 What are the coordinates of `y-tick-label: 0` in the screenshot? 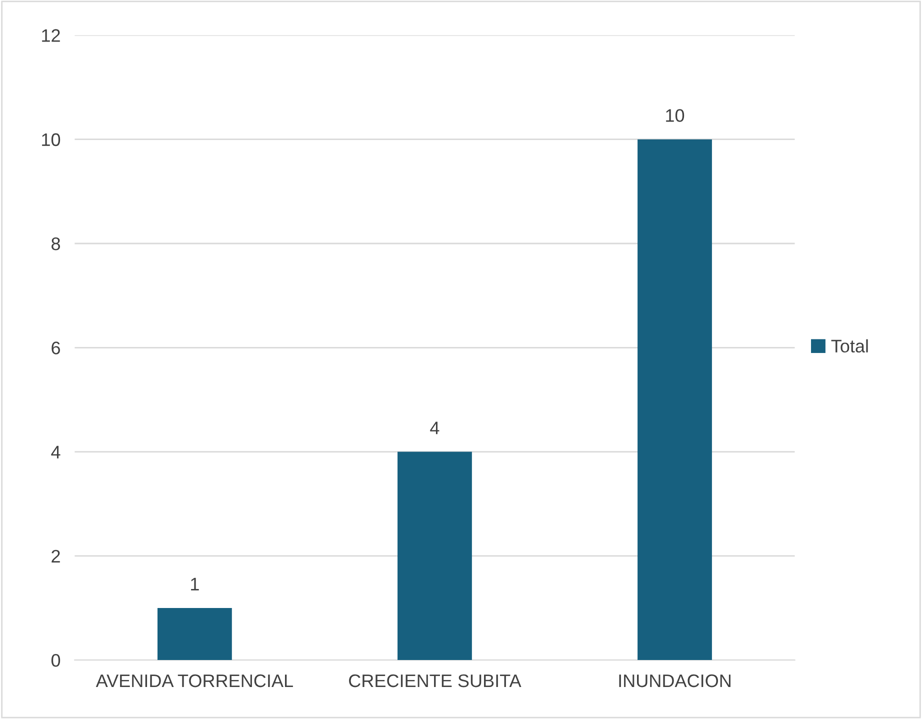 It's located at (55, 660).